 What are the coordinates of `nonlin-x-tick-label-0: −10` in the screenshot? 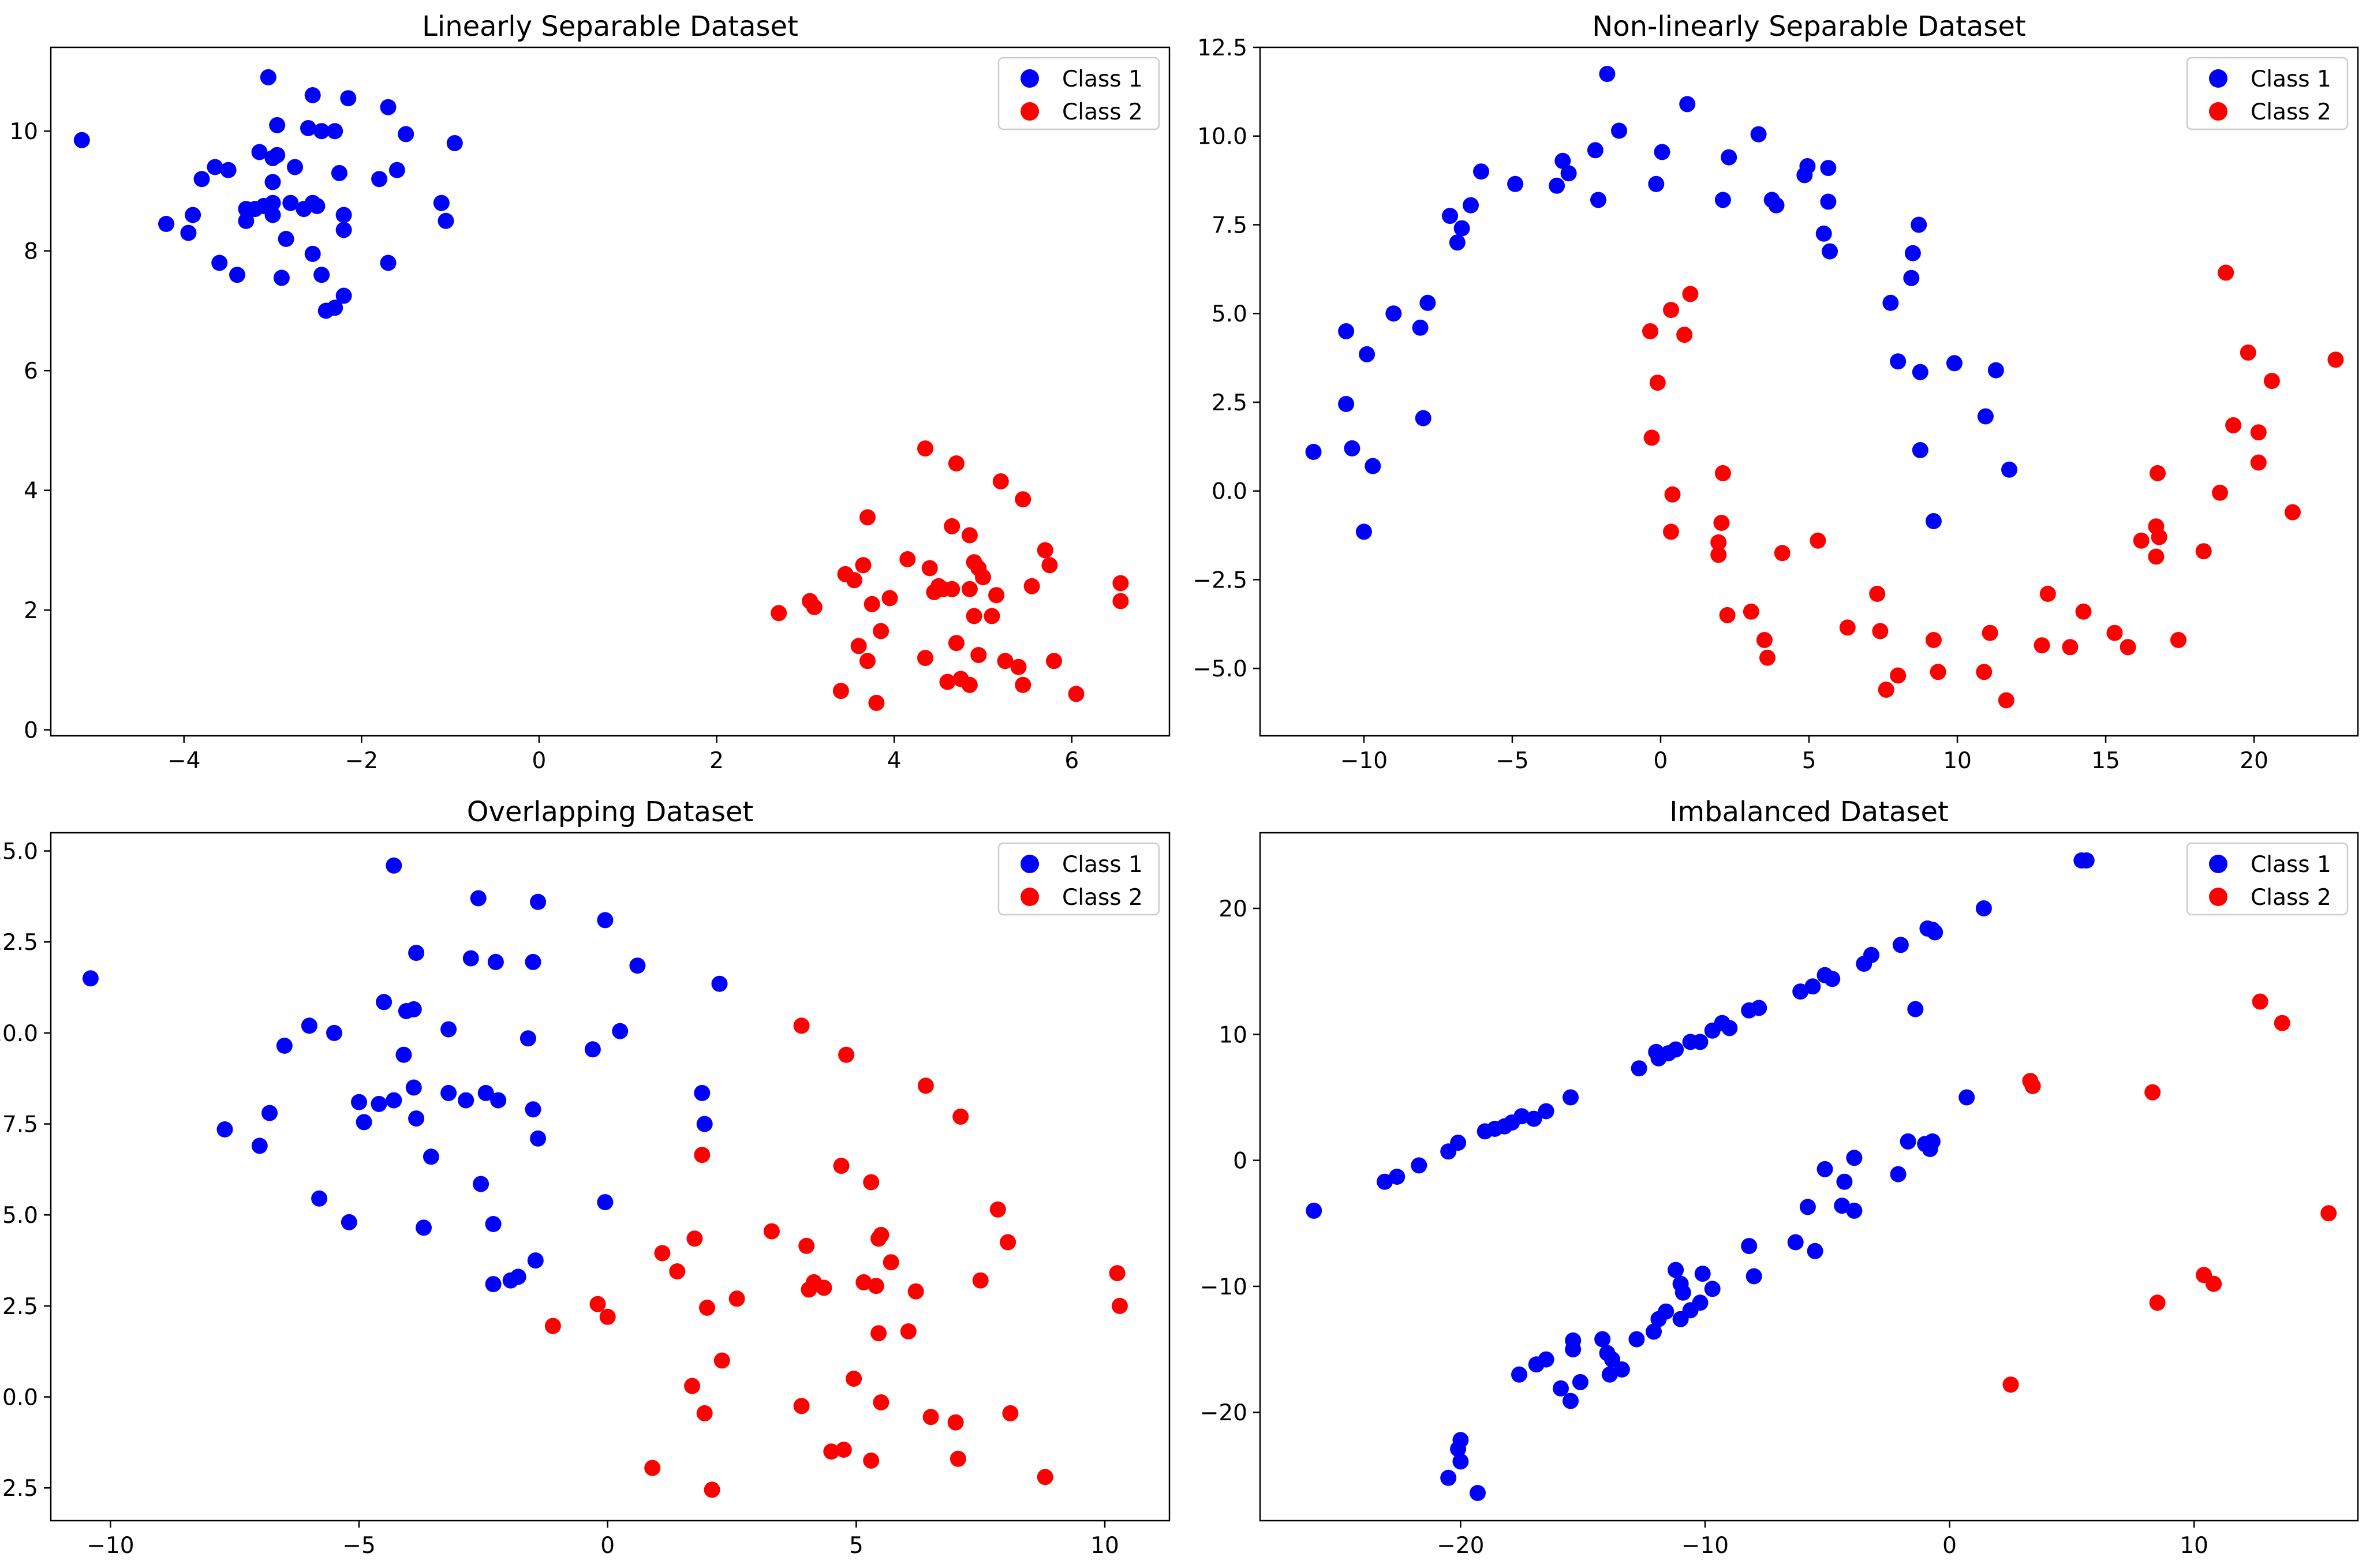 It's located at (1364, 761).